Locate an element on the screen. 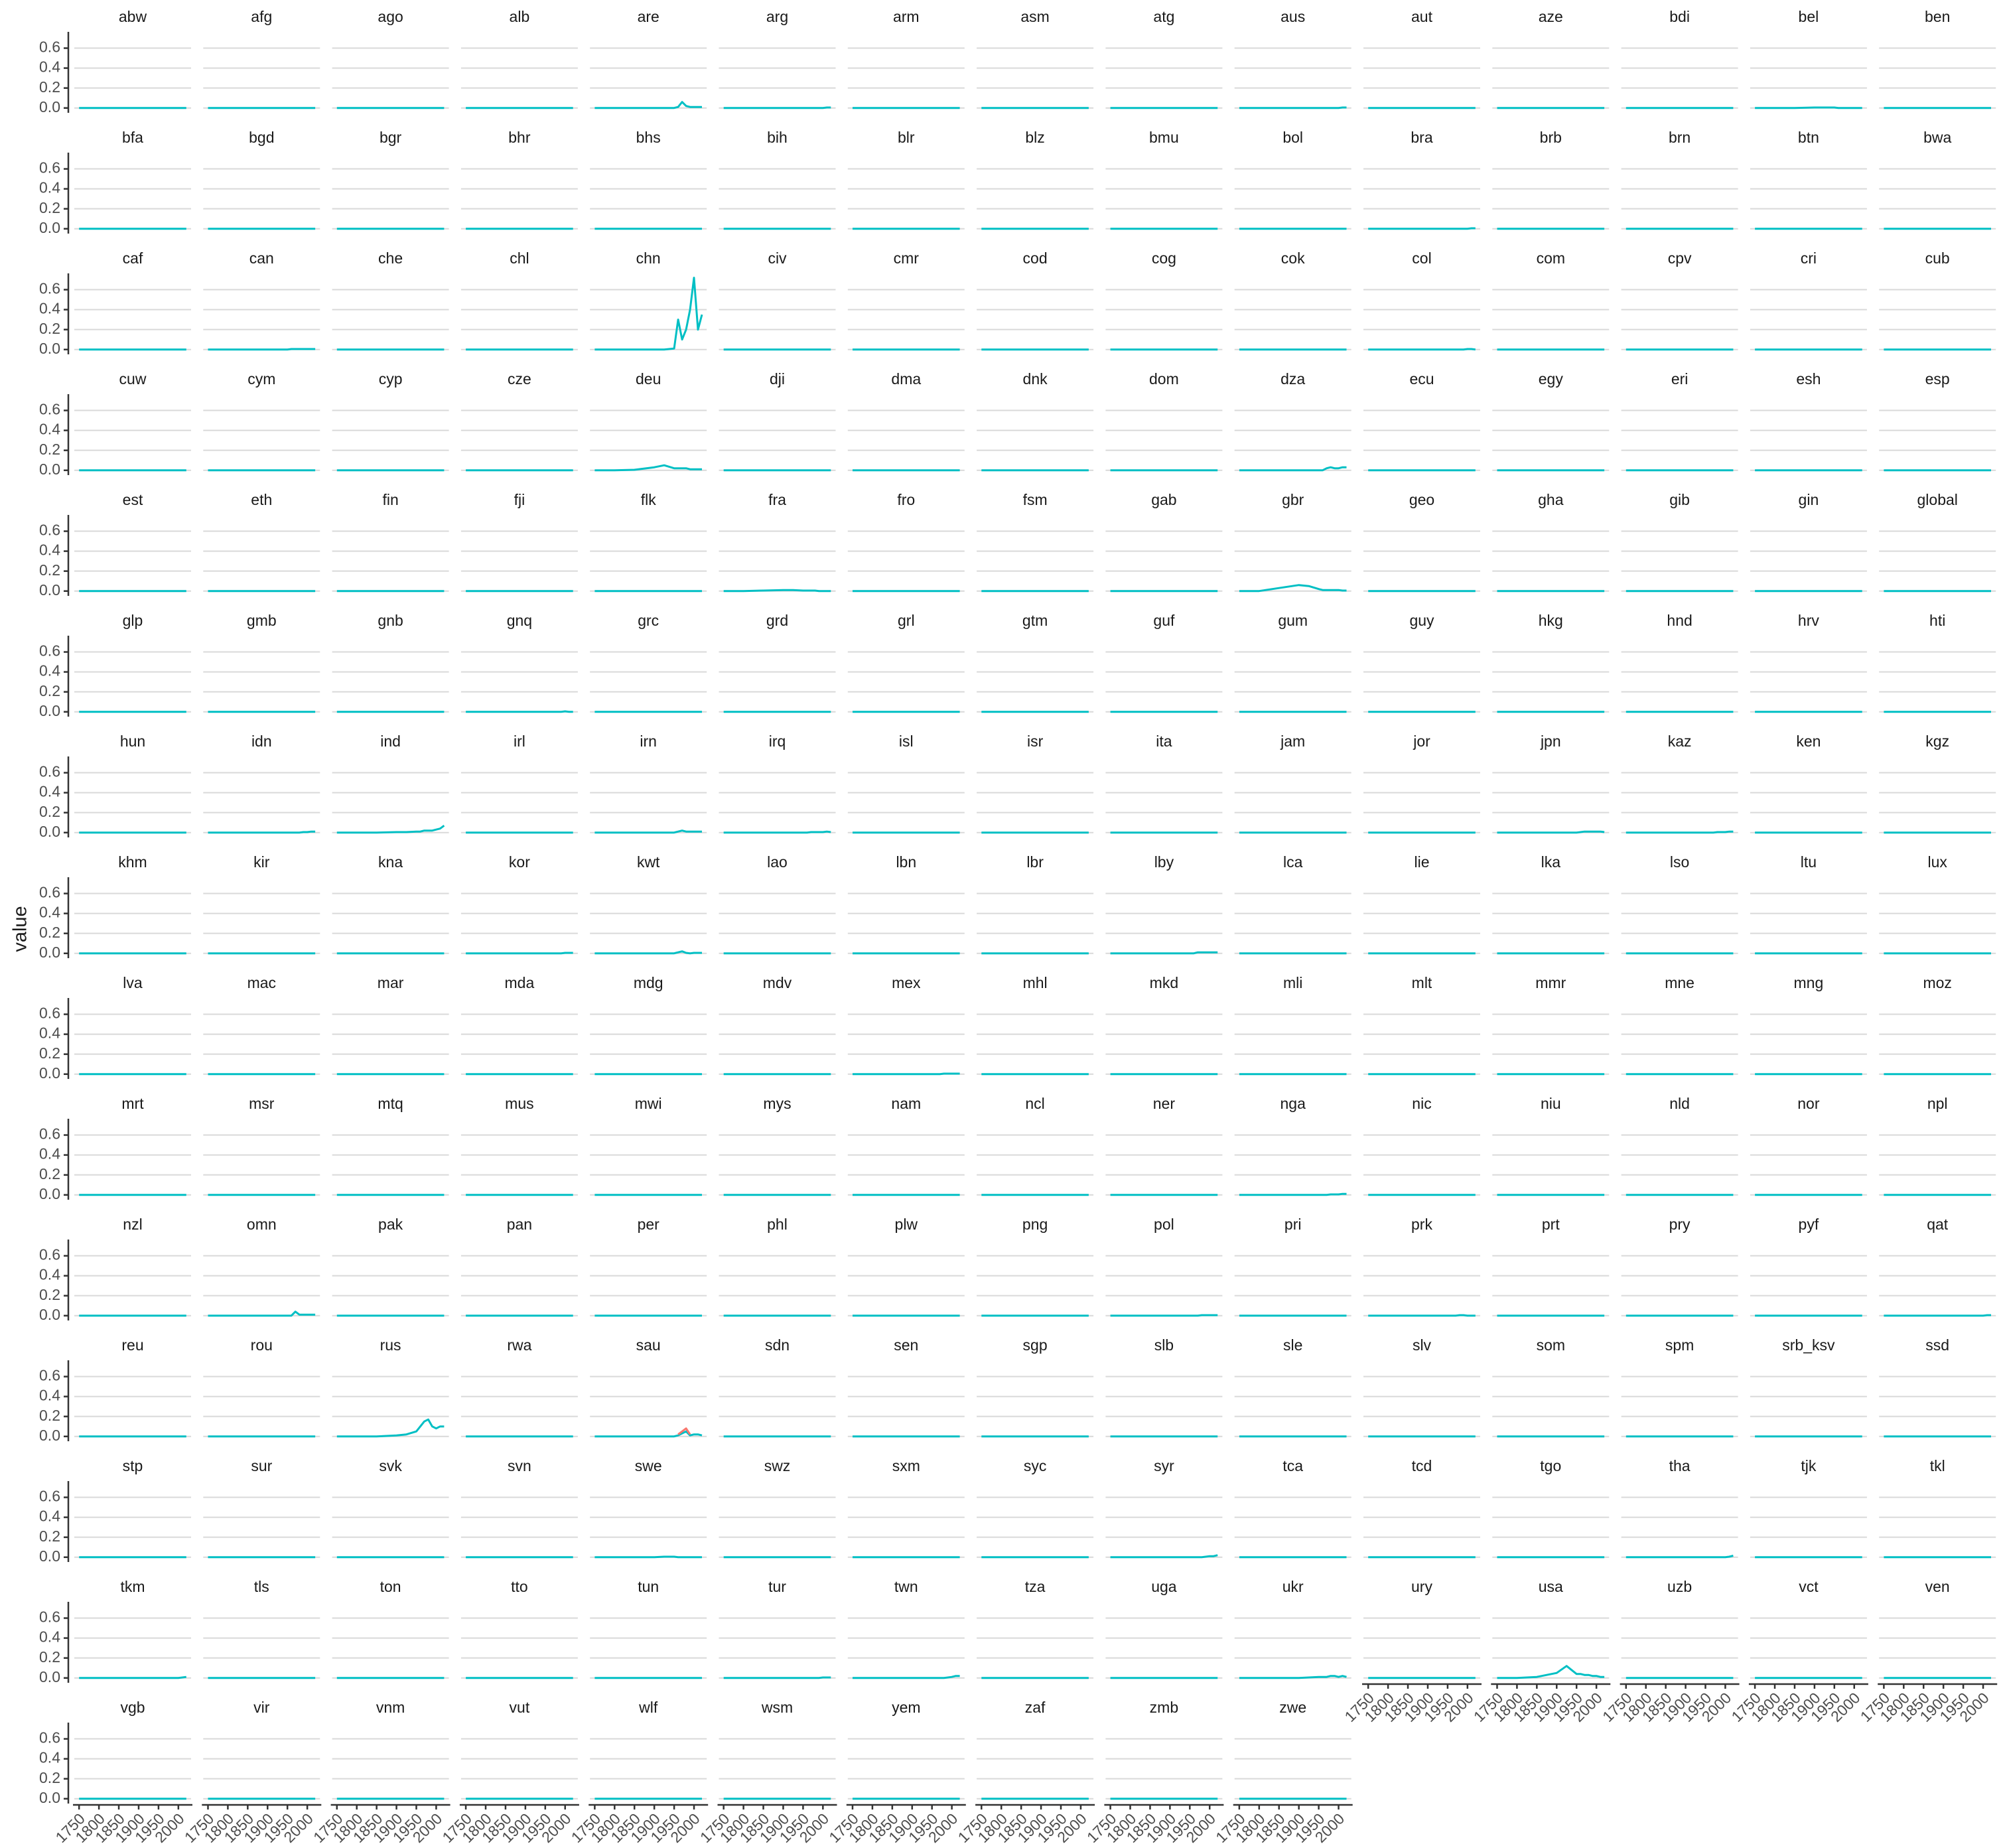 The image size is (2005, 1848). panel-title: bwa is located at coordinates (1937, 137).